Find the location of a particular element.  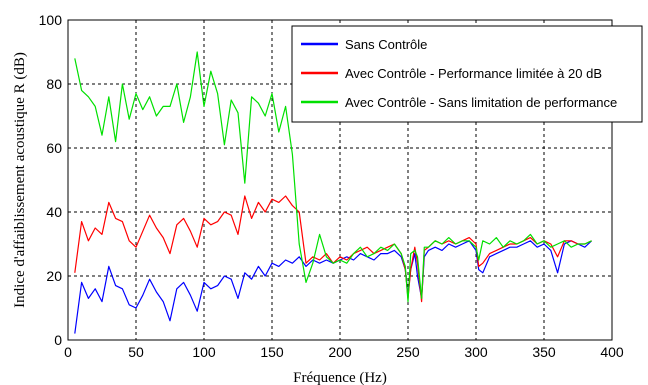

x-tick-label: 150 is located at coordinates (272, 352).